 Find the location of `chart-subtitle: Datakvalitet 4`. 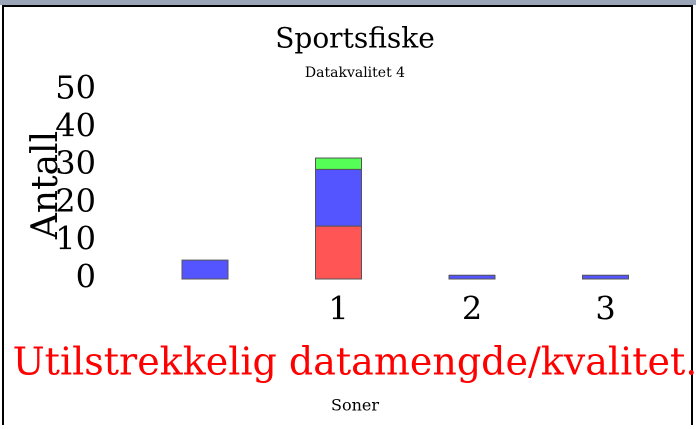

chart-subtitle: Datakvalitet 4 is located at coordinates (355, 73).